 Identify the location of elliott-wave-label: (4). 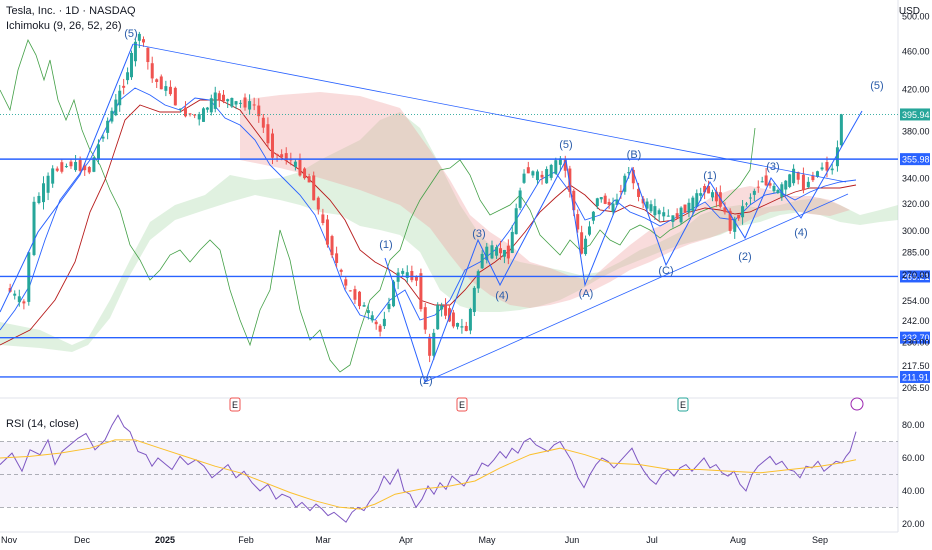
(800, 233).